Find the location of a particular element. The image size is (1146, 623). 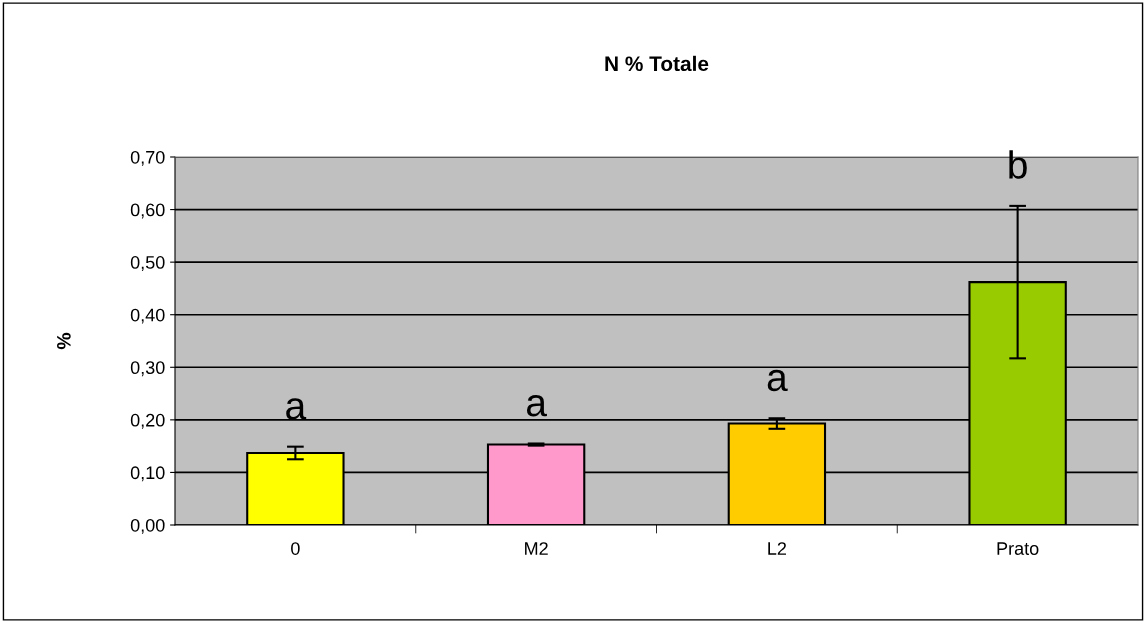

chart-title: N % Totale is located at coordinates (657, 63).